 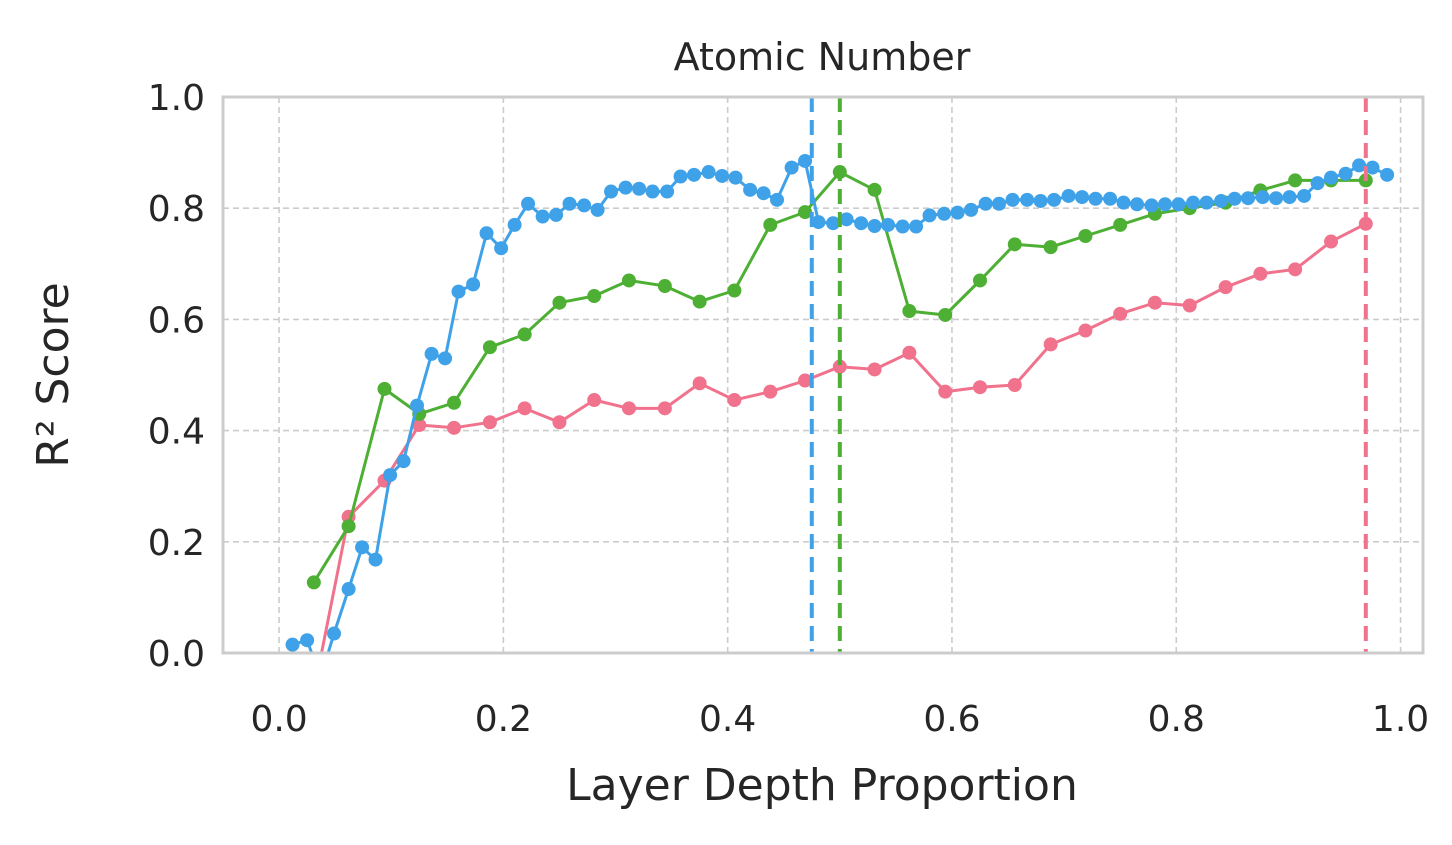 What do you see at coordinates (176, 209) in the screenshot?
I see `y-tick-label: 0.8` at bounding box center [176, 209].